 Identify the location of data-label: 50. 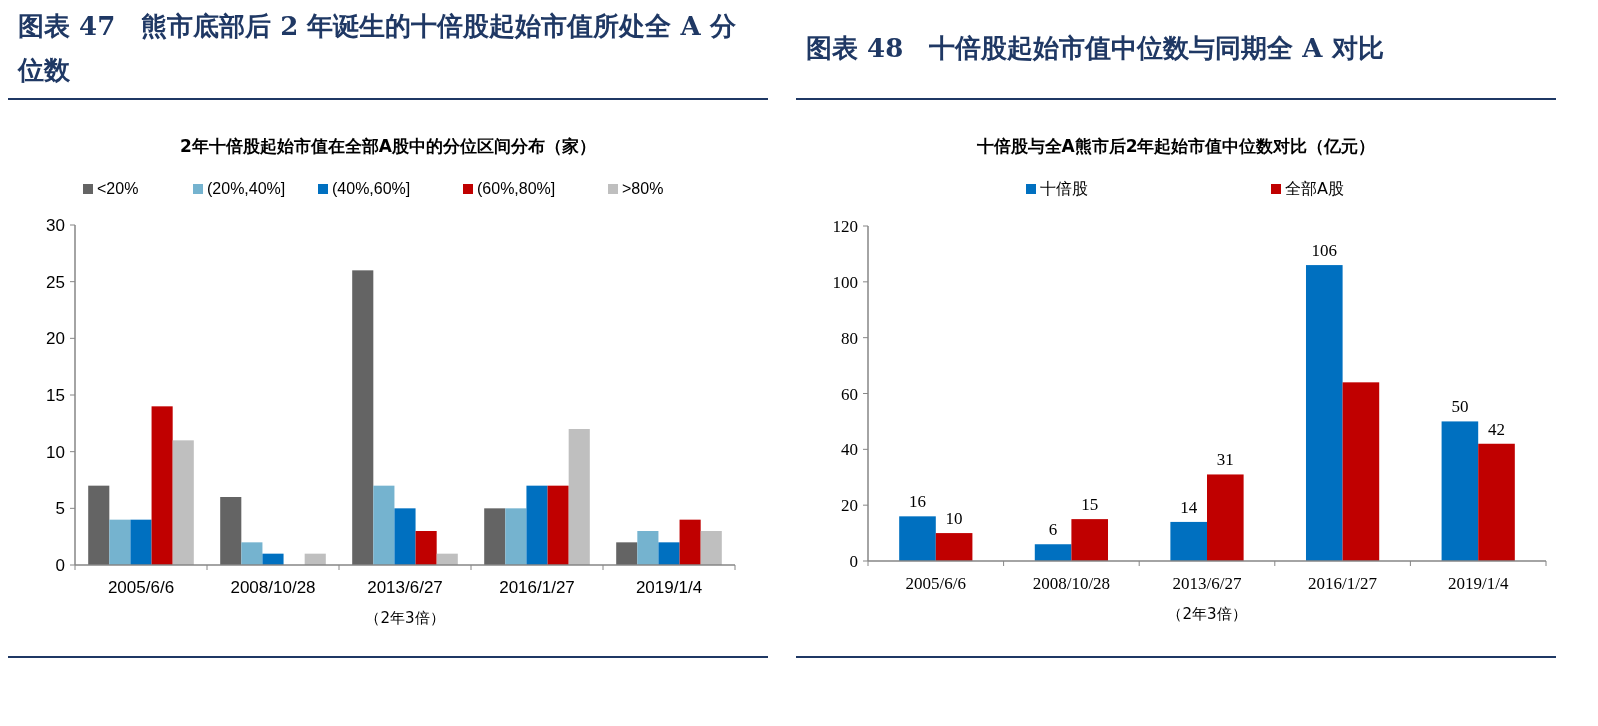
(1460, 407).